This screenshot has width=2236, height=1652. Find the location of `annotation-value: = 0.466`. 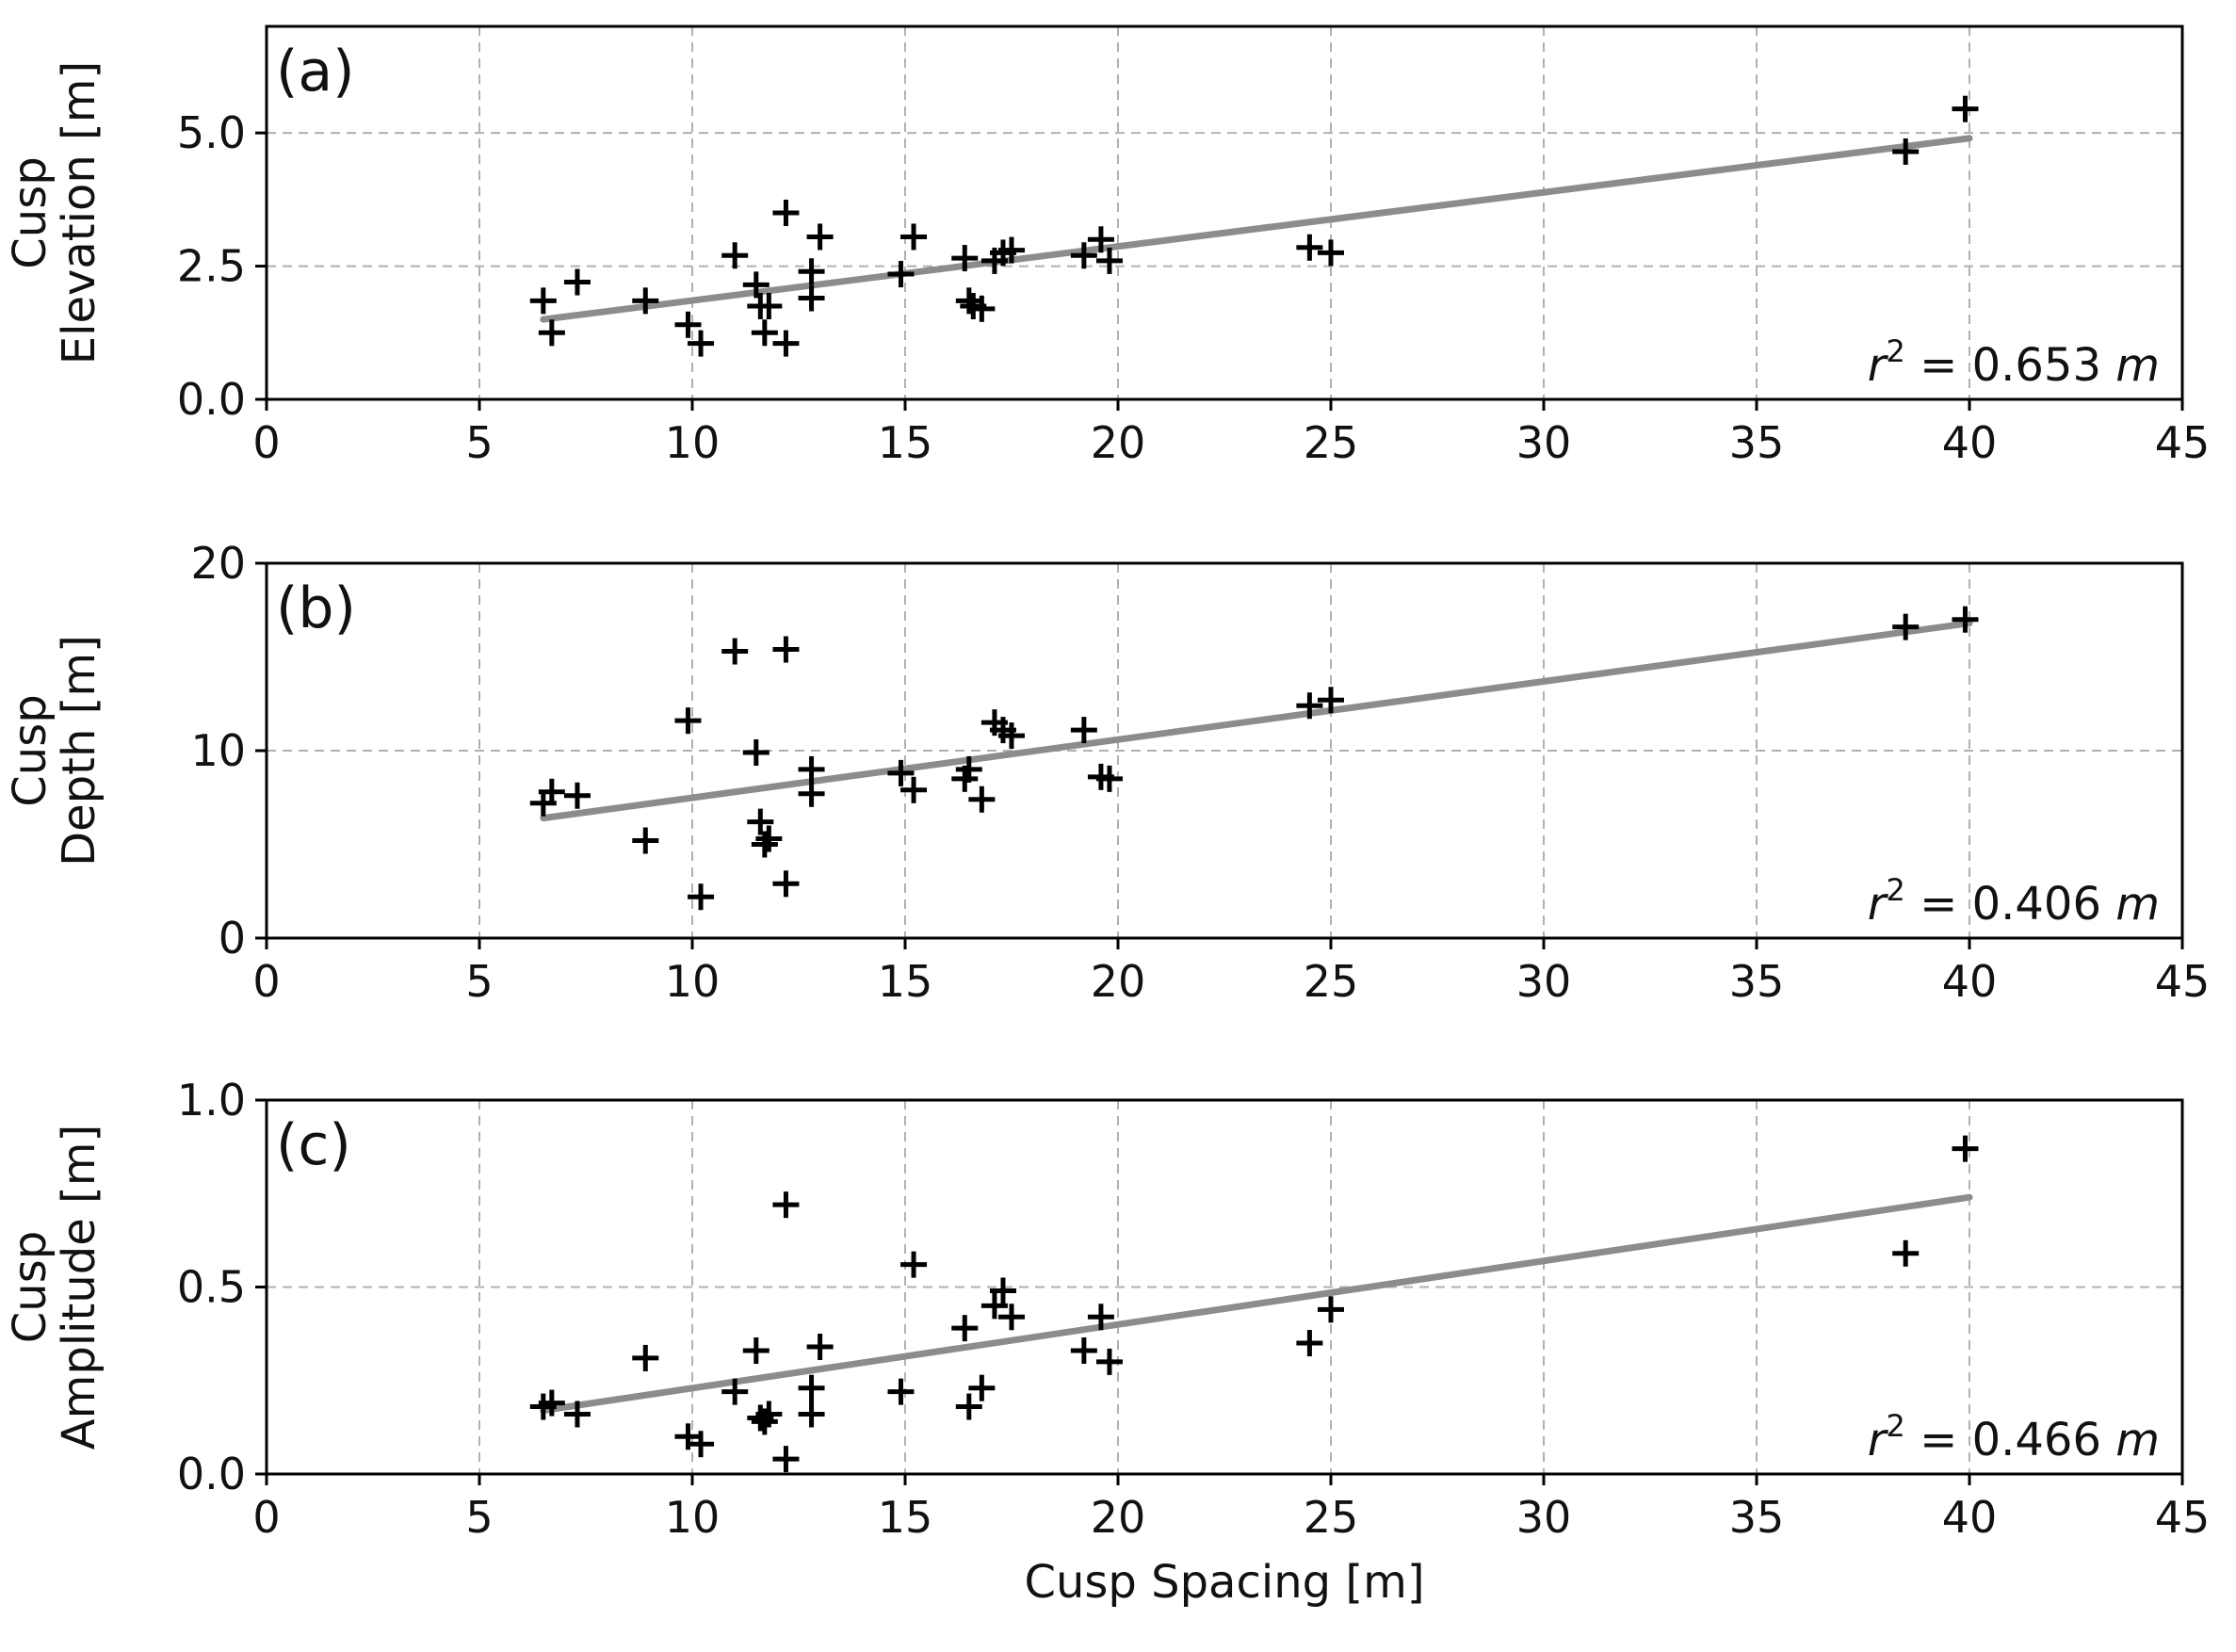

annotation-value: = 0.466 is located at coordinates (2010, 1440).